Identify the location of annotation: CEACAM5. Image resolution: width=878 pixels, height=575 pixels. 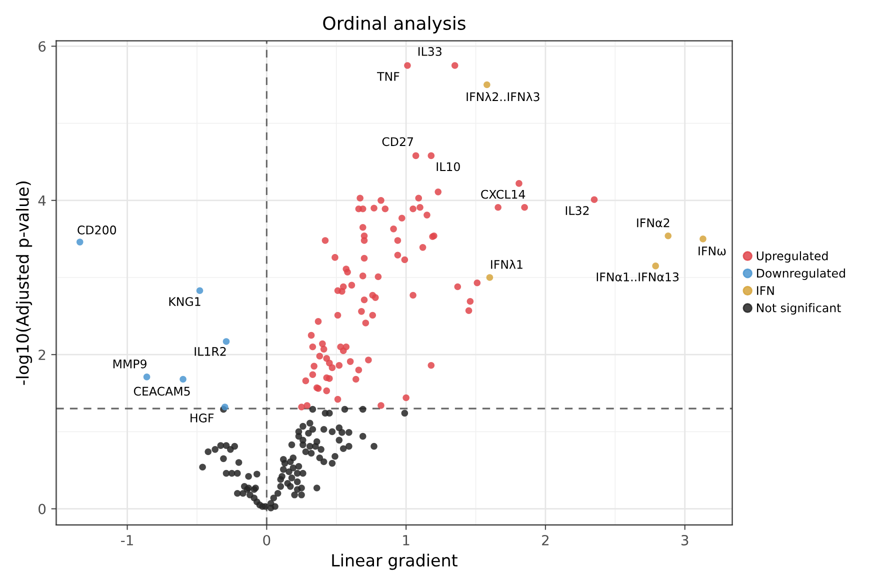
(162, 391).